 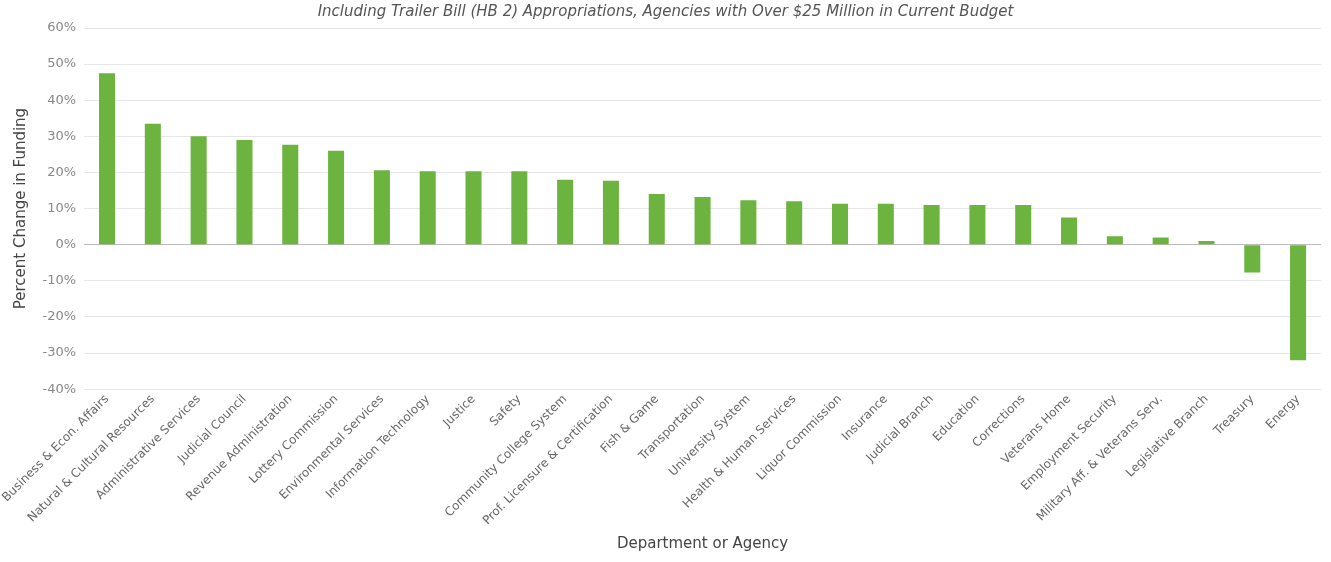 I want to click on chart-subtitle: Including Trailer Bill (HB 2) Appropriations, Agencies with Over $25 Million in Current Budget, so click(x=665, y=11).